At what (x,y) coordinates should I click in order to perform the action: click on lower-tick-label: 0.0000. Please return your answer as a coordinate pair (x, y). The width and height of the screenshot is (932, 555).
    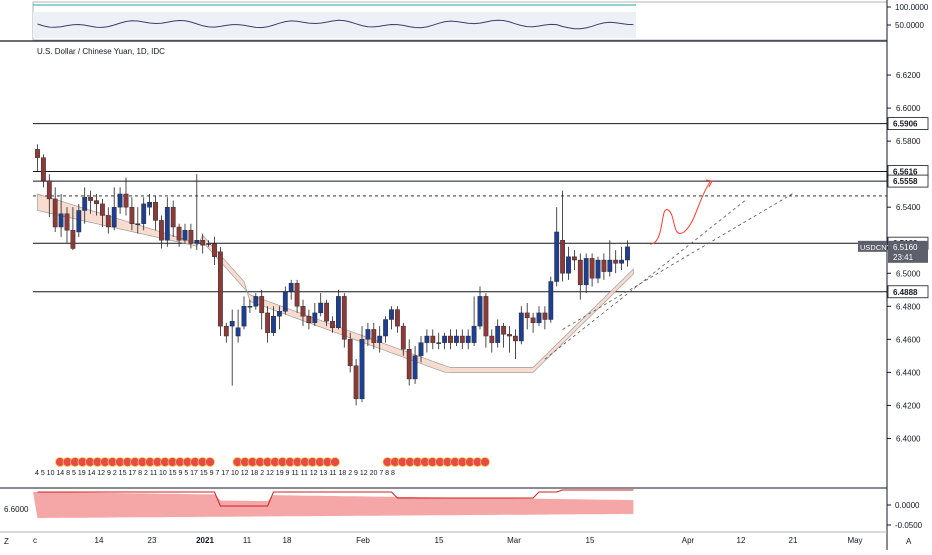
    Looking at the image, I should click on (907, 505).